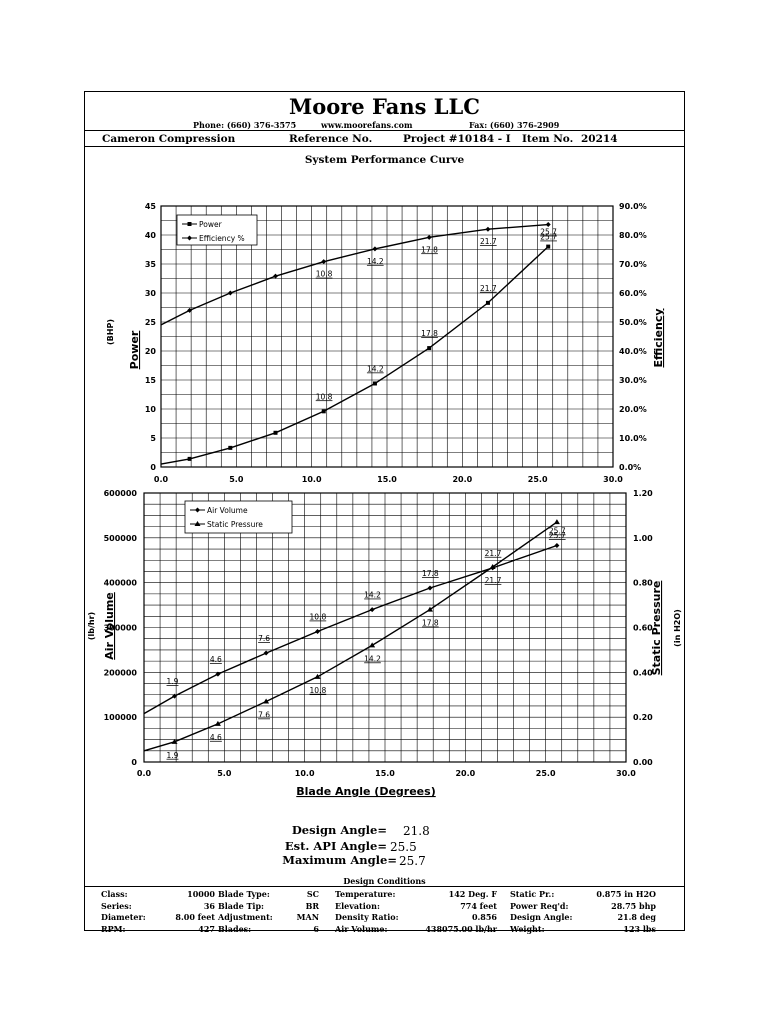 The height and width of the screenshot is (1024, 768). I want to click on chart1-series-1-data-label: 14.2, so click(375, 368).